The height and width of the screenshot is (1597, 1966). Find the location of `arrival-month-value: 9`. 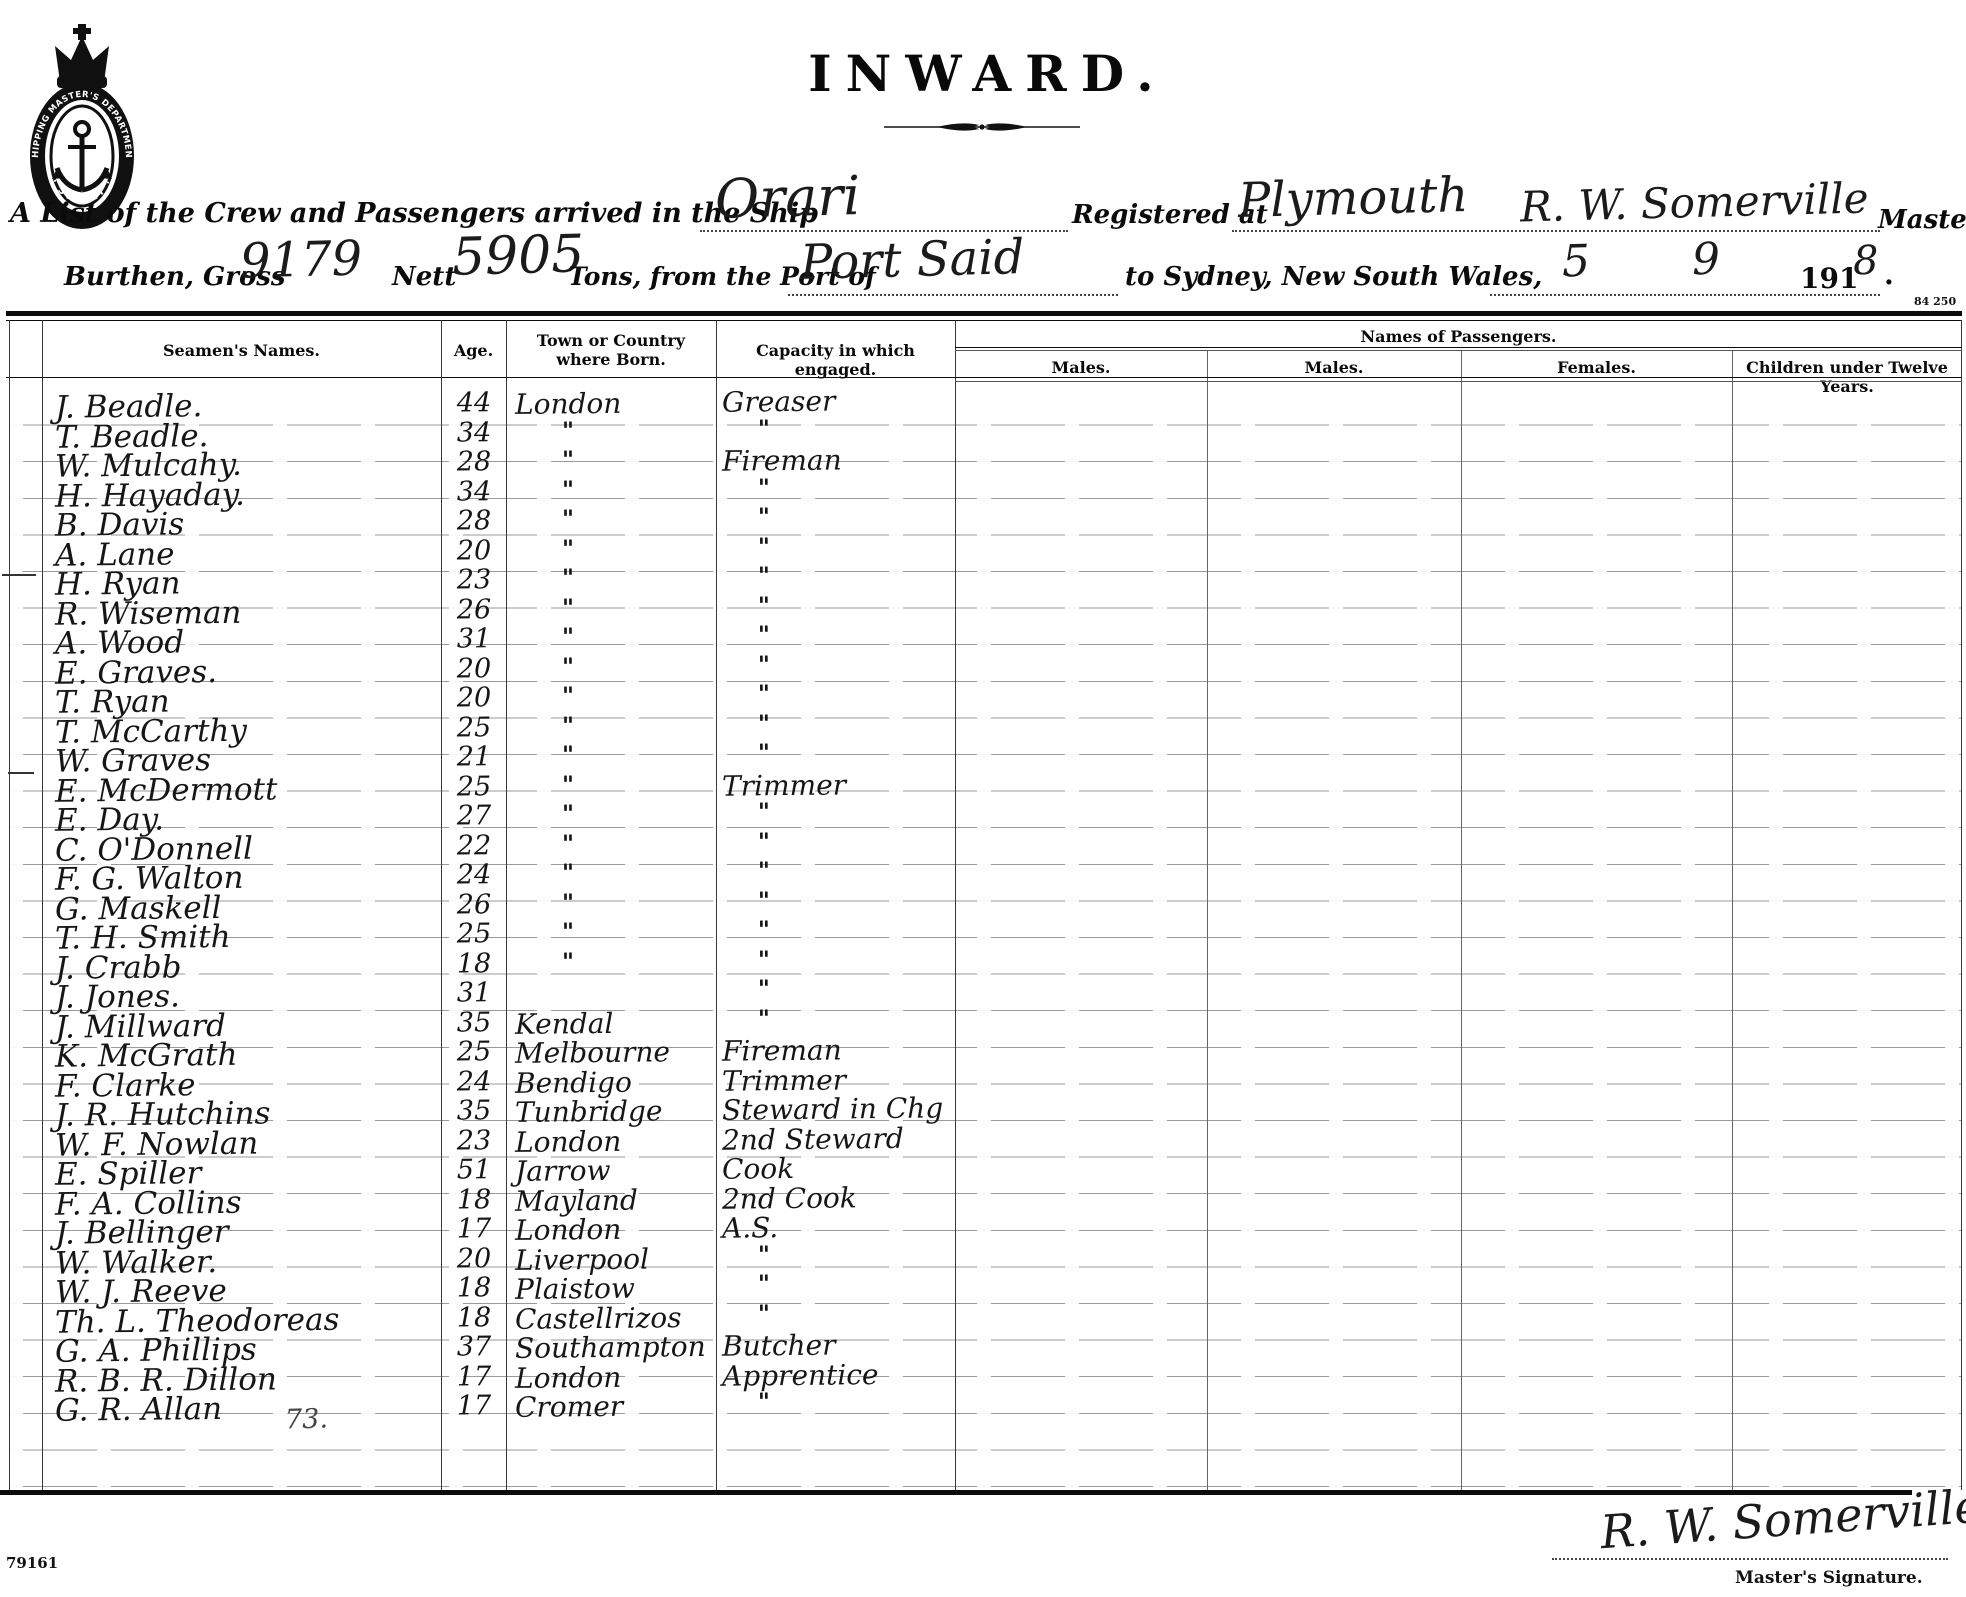

arrival-month-value: 9 is located at coordinates (1706, 259).